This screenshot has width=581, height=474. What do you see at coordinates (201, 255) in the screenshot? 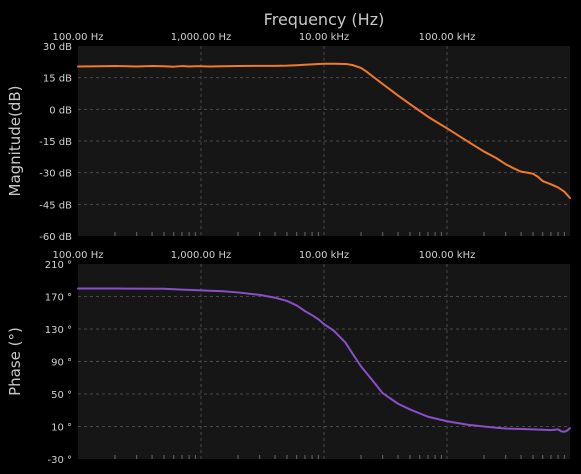
I see `phase-xtick-label: 1,000.00 Hz` at bounding box center [201, 255].